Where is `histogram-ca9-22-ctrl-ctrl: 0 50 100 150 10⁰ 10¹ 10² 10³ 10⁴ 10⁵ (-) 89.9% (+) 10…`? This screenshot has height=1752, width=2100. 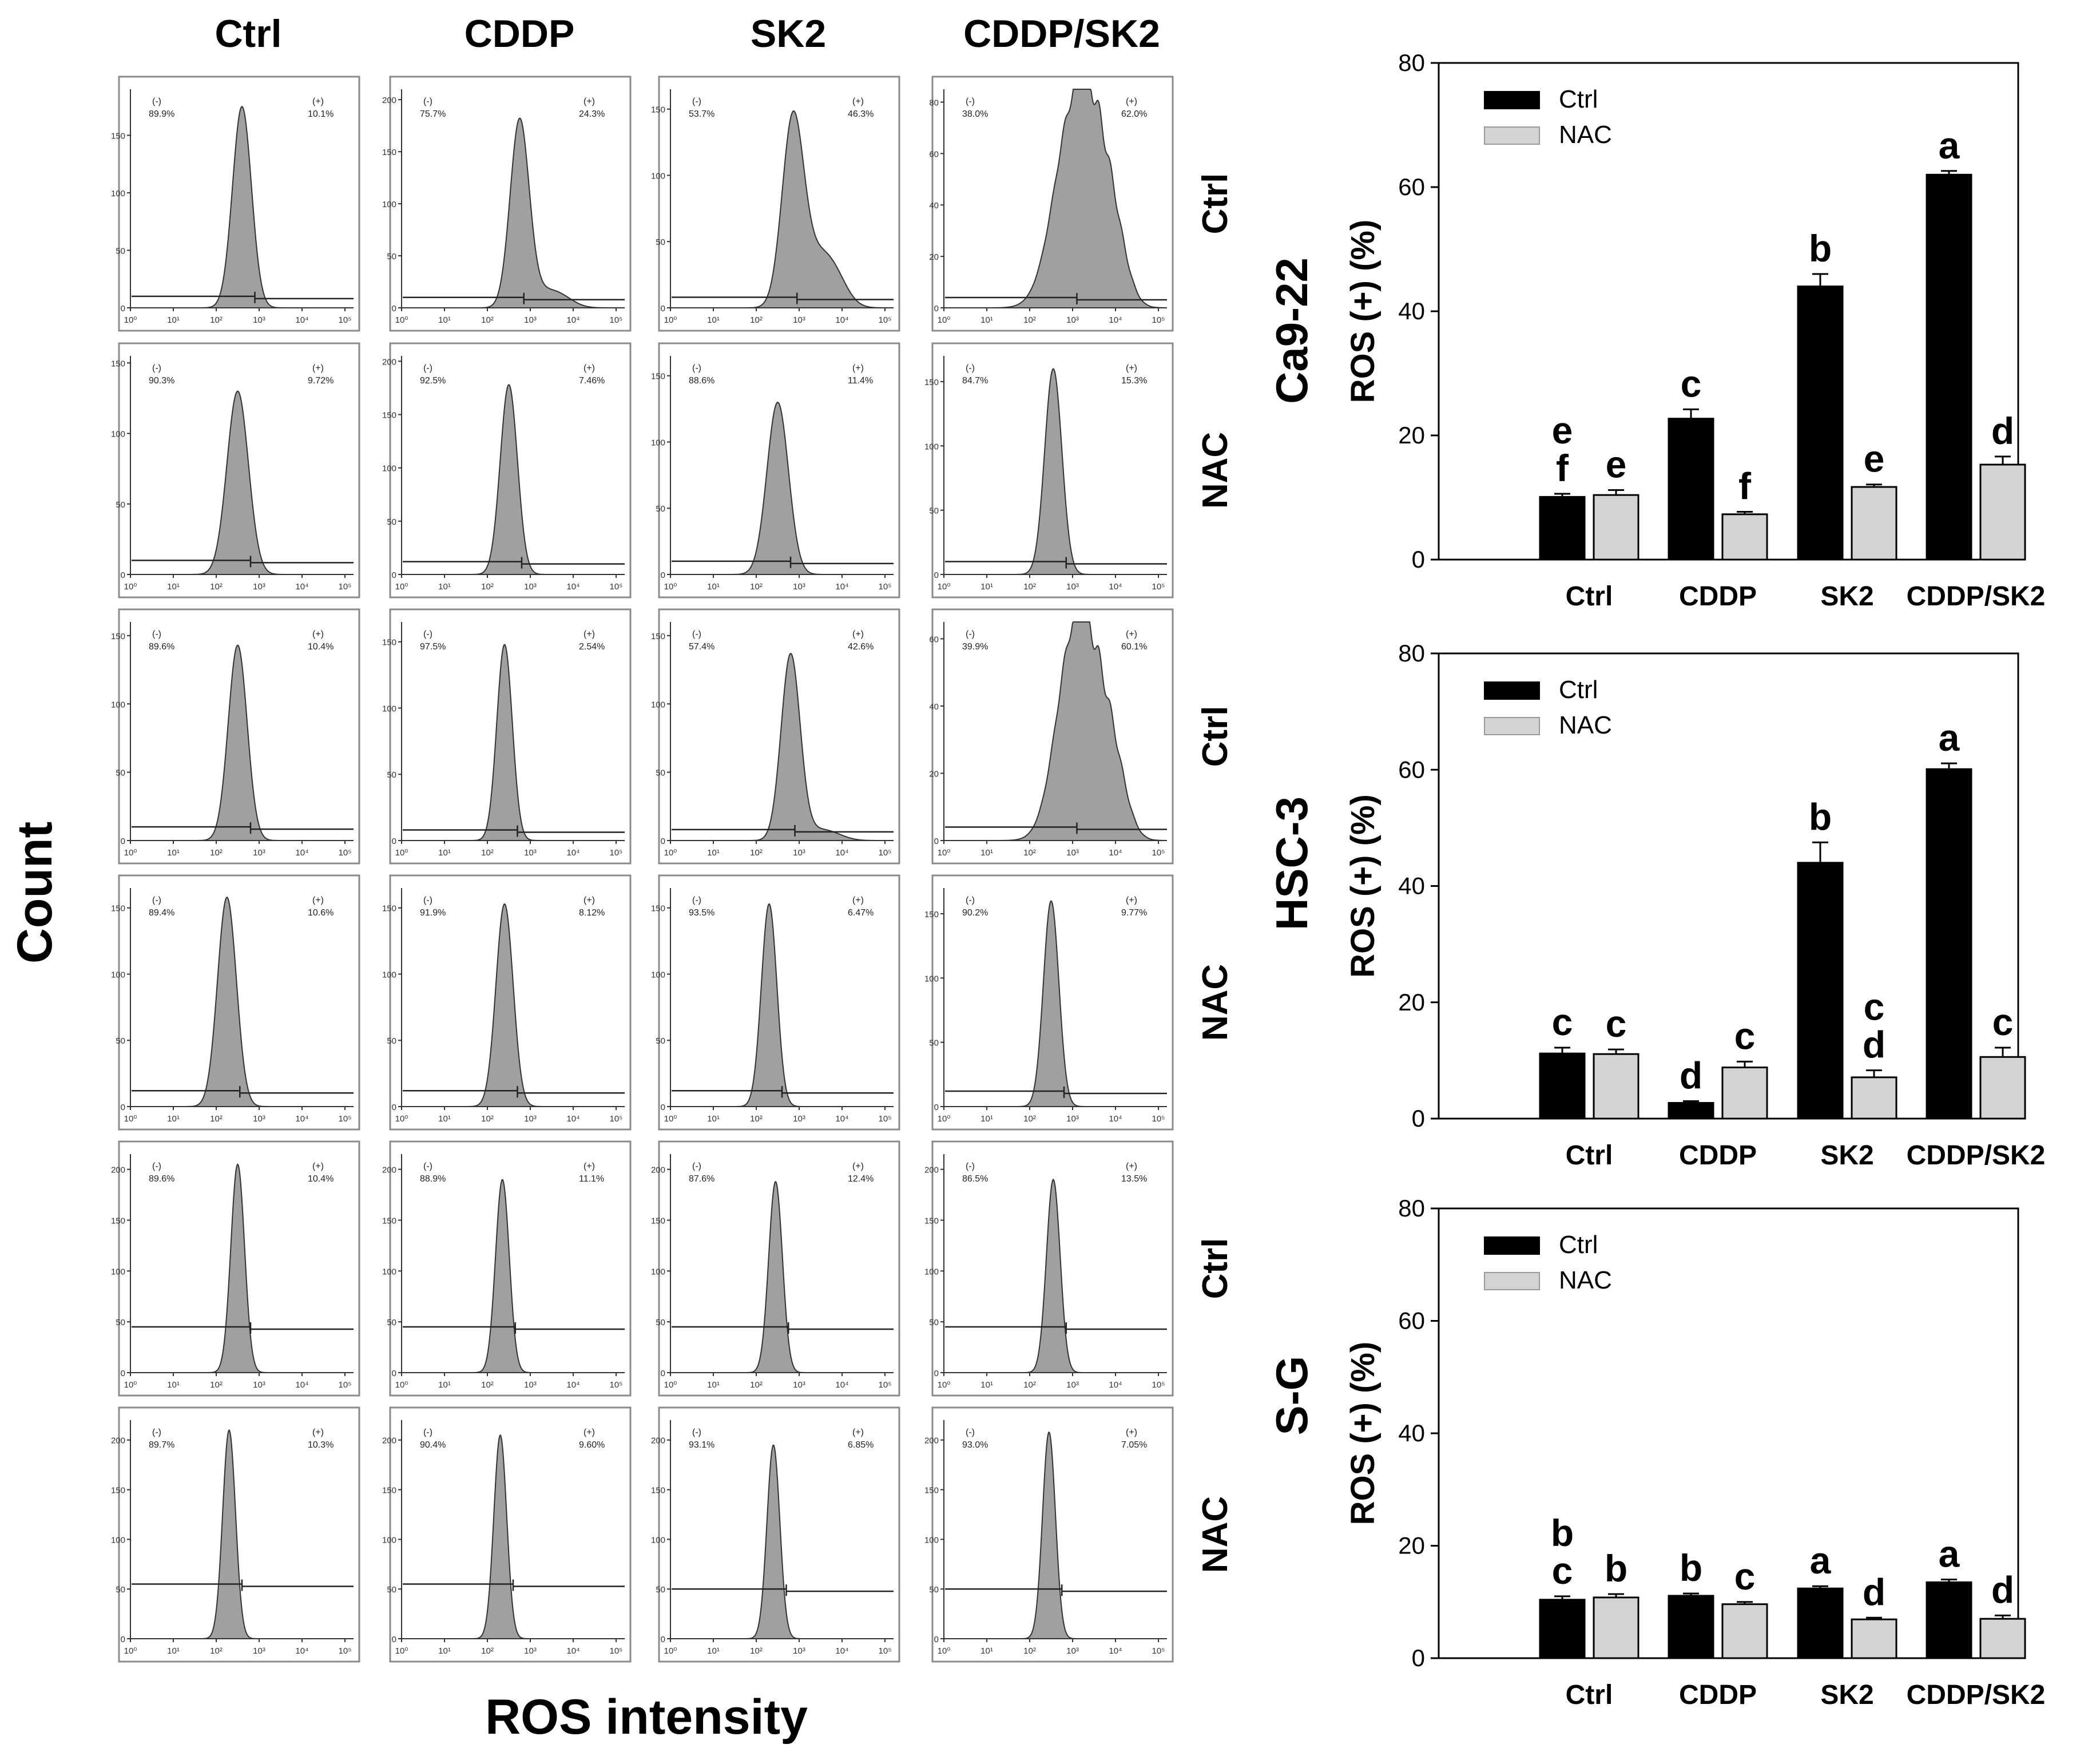
histogram-ca9-22-ctrl-ctrl: 0 50 100 150 10⁰ 10¹ 10² 10³ 10⁴ 10⁵ (-) 89.9% (+) 10… is located at coordinates (235, 204).